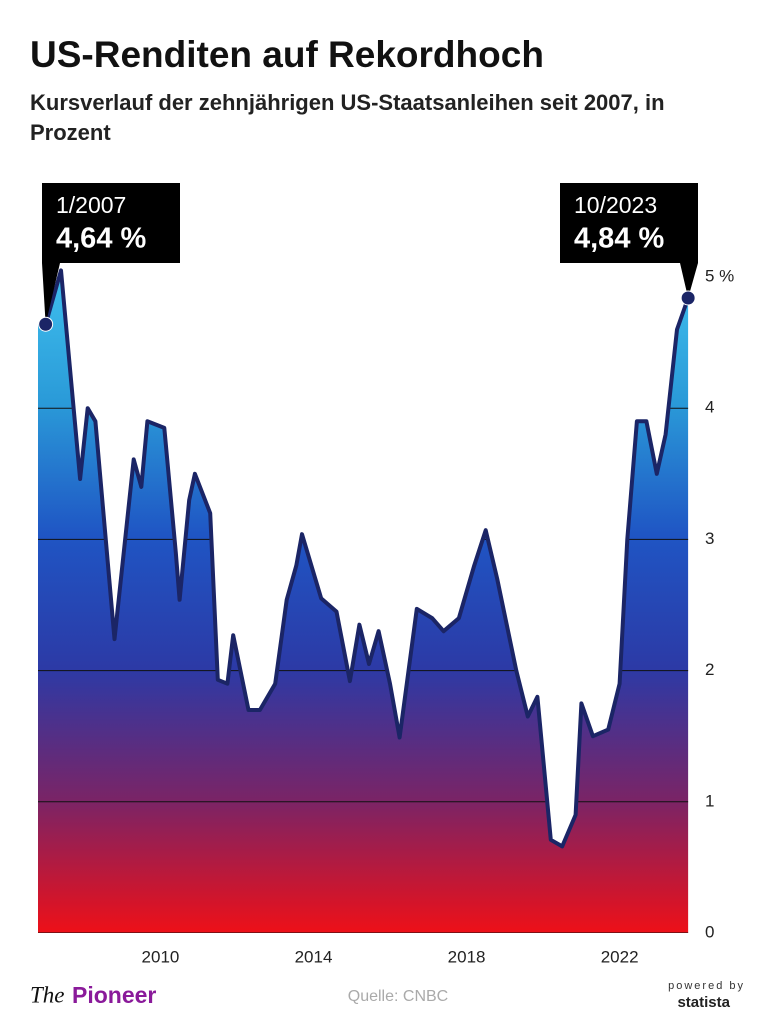 The image size is (777, 1024). Describe the element at coordinates (719, 275) in the screenshot. I see `y-tick-label: 5 %` at that location.